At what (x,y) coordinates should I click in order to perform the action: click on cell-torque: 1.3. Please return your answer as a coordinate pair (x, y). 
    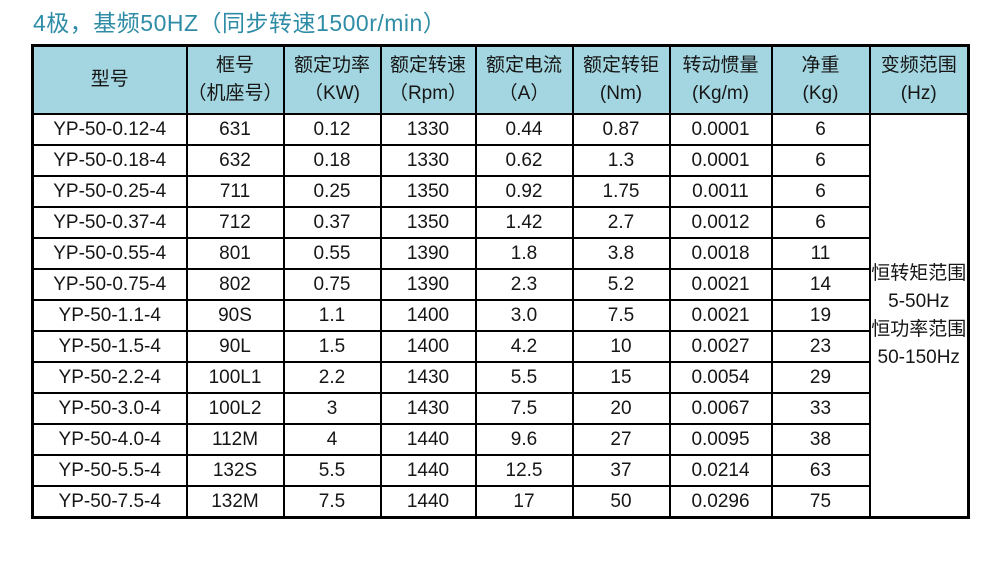
    Looking at the image, I should click on (621, 160).